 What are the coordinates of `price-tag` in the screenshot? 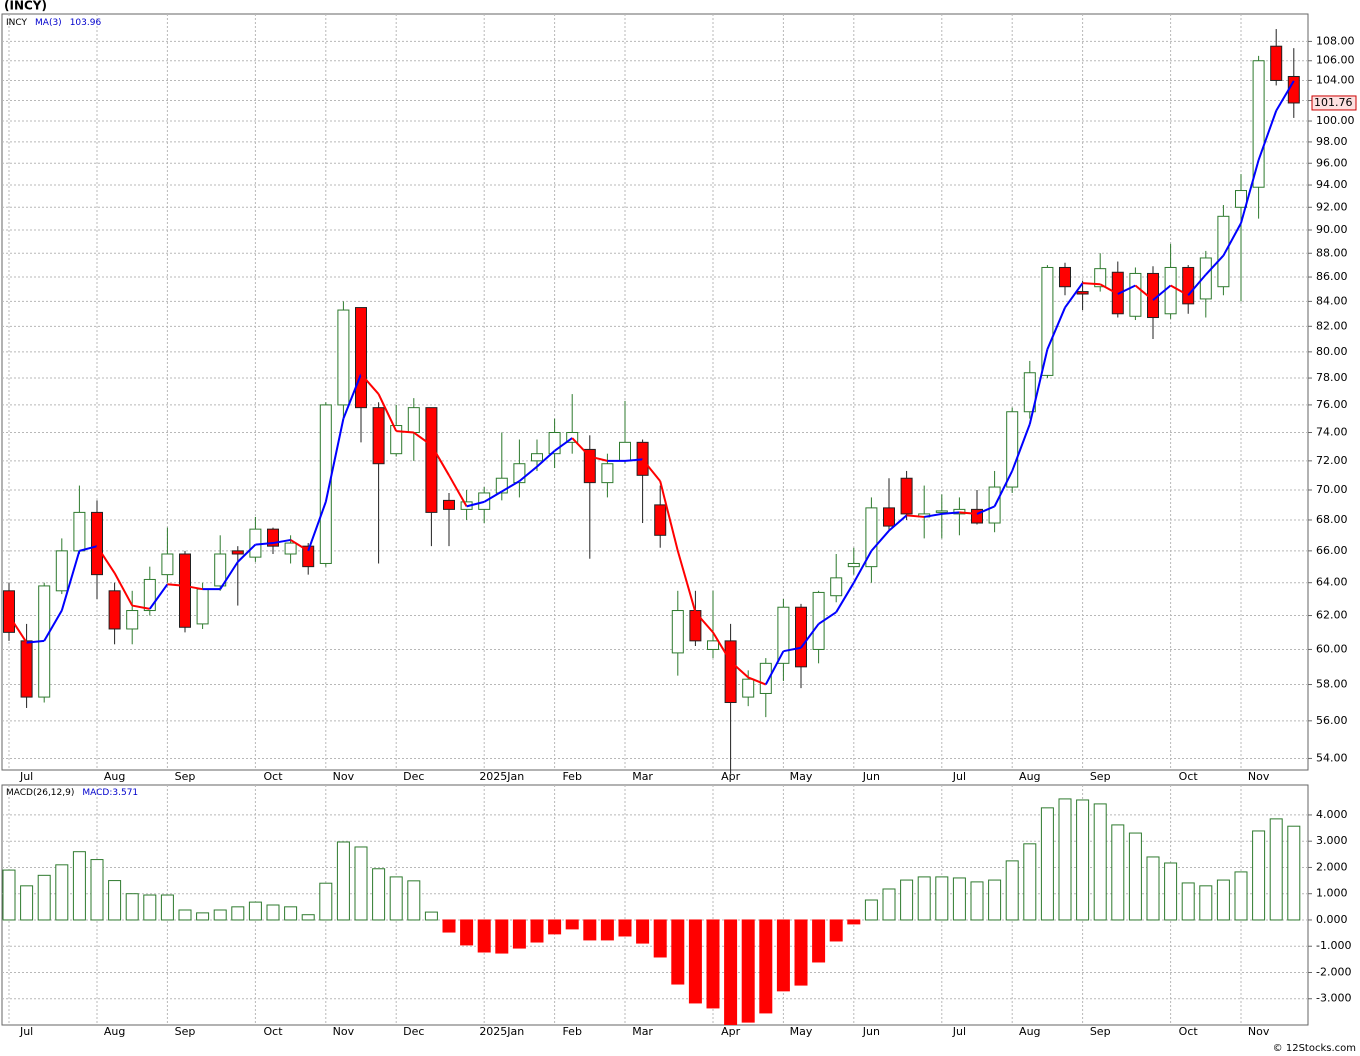 It's located at (1334, 103).